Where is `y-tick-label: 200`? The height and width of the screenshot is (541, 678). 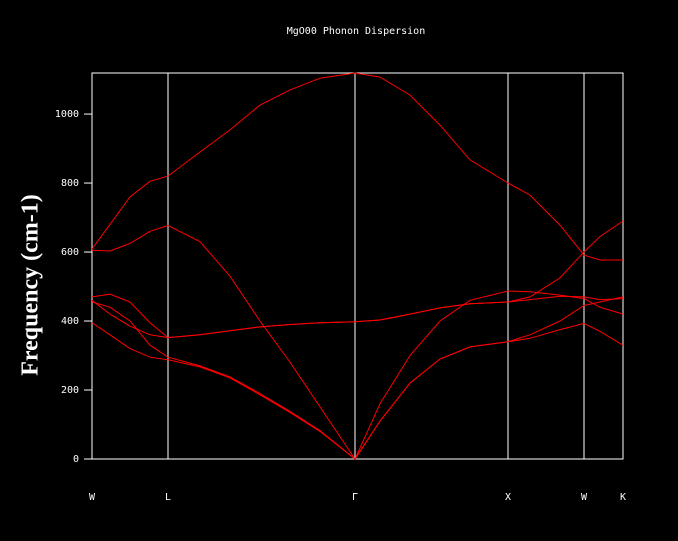
y-tick-label: 200 is located at coordinates (70, 390).